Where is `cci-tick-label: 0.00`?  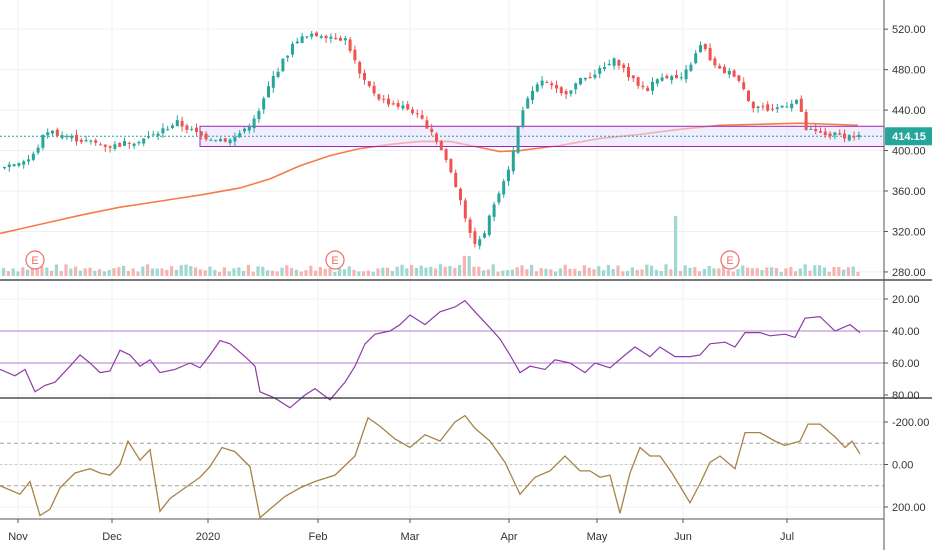 cci-tick-label: 0.00 is located at coordinates (902, 466).